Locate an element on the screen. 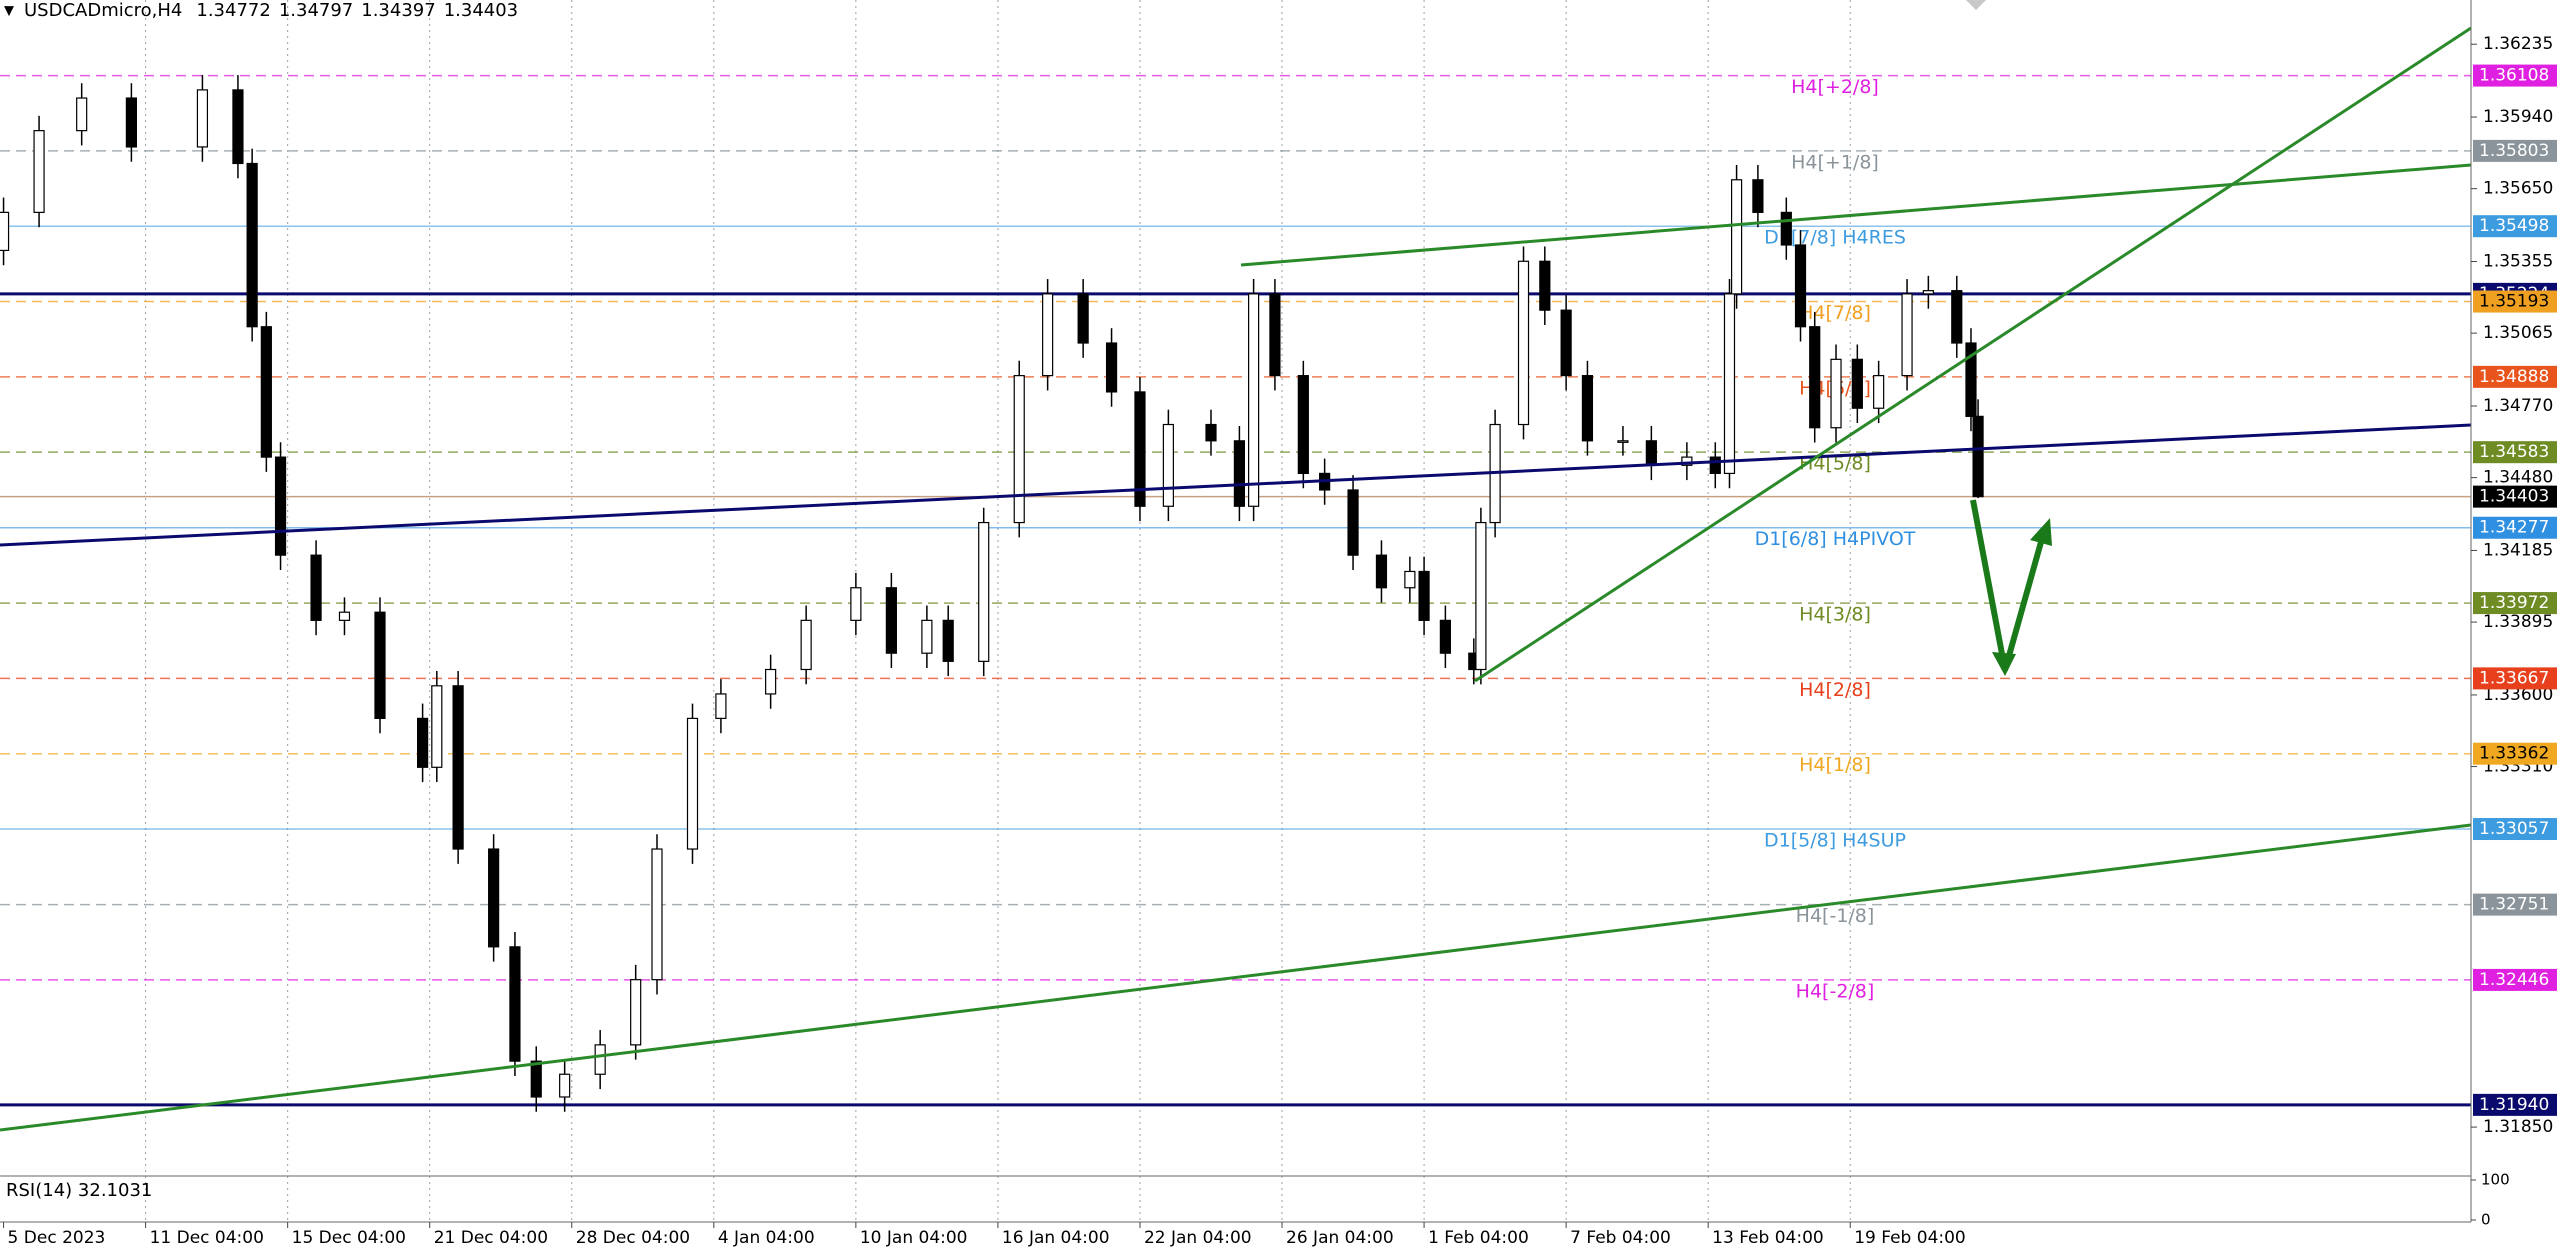 This screenshot has height=1250, width=2560. x-tick-label: 10 Jan 04:00 is located at coordinates (914, 1238).